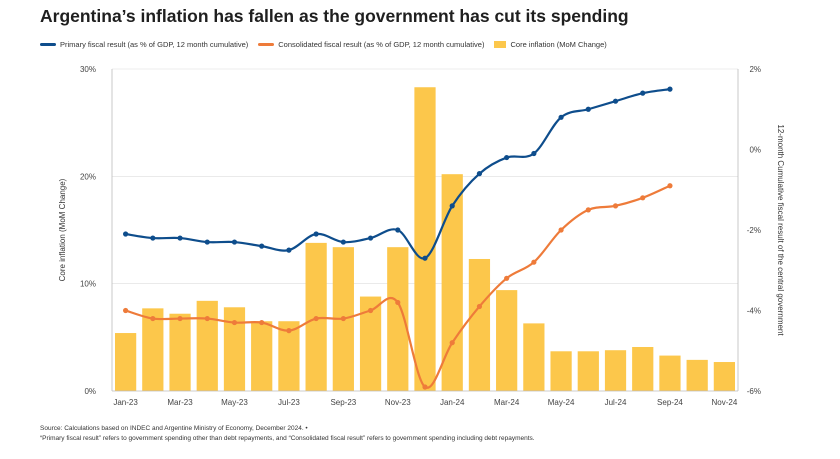 Image resolution: width=840 pixels, height=459 pixels. What do you see at coordinates (755, 69) in the screenshot?
I see `right-tick-label: 2%` at bounding box center [755, 69].